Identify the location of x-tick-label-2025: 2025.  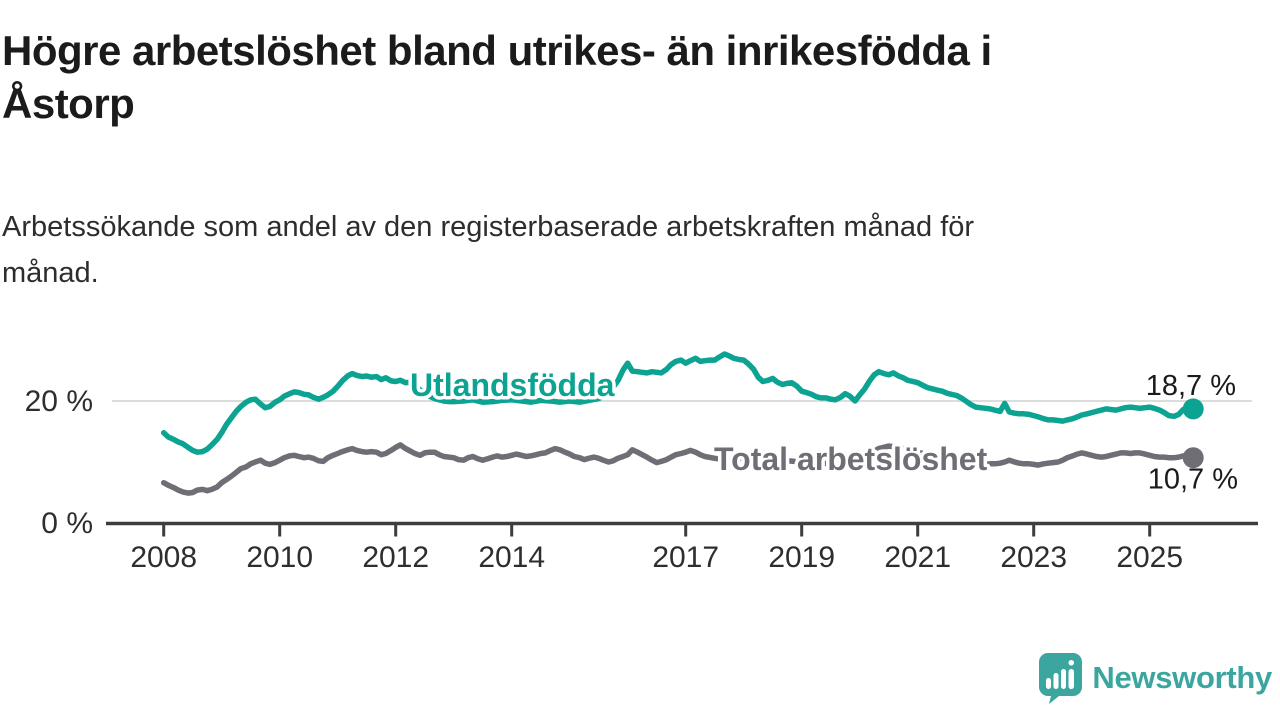
(1149, 557).